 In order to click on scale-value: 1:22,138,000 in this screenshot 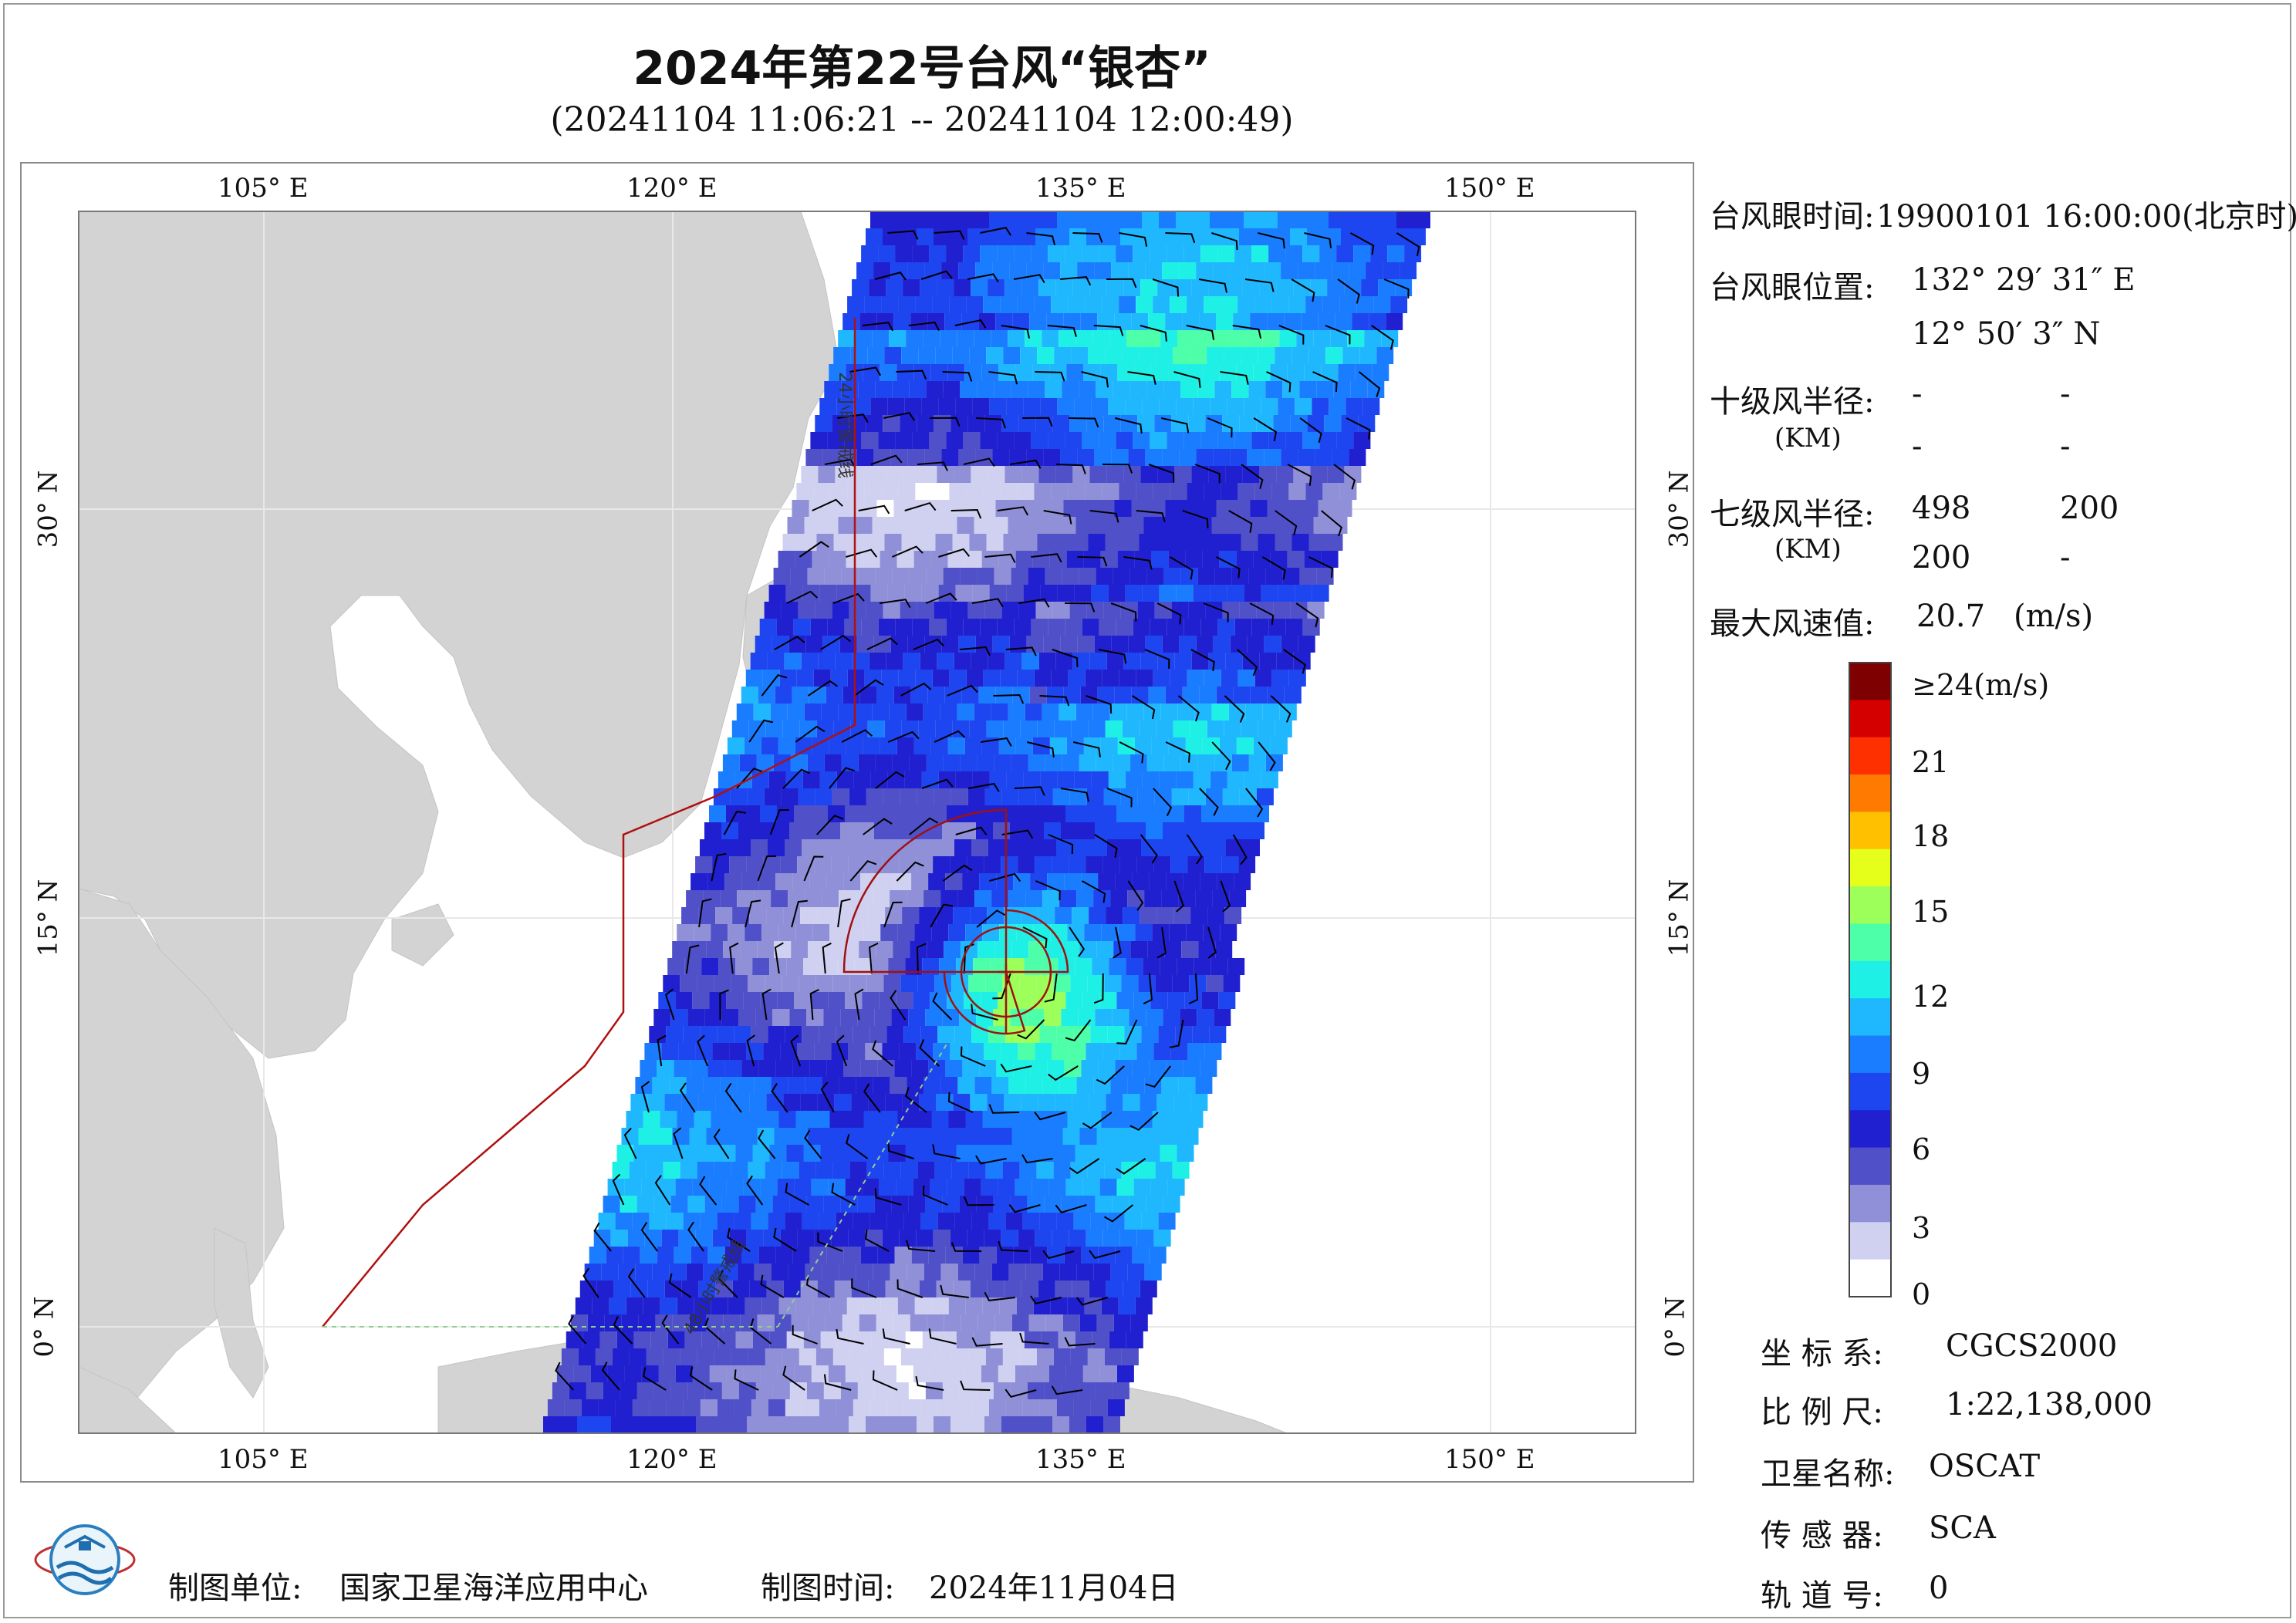, I will do `click(2049, 1404)`.